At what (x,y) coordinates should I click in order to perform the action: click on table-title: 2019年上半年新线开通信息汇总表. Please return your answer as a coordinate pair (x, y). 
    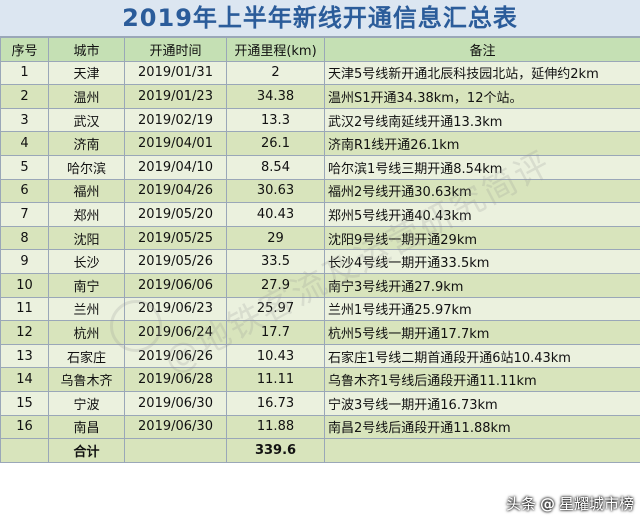
    Looking at the image, I should click on (320, 18).